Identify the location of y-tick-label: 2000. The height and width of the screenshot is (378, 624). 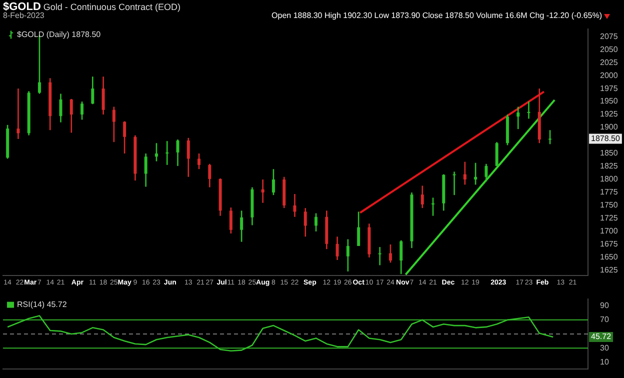
(609, 75).